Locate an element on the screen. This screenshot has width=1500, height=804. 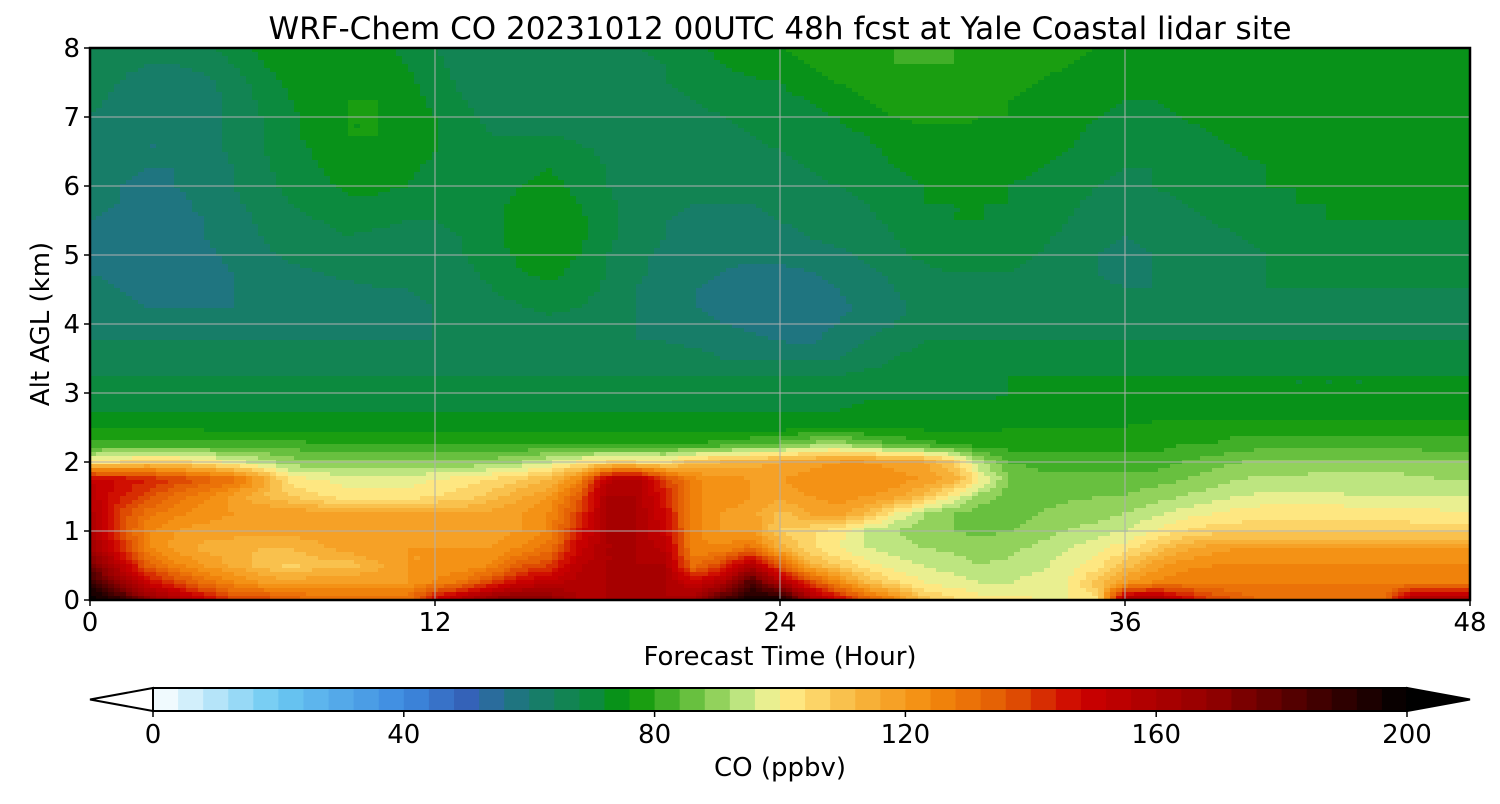
x-tick-label: 36 is located at coordinates (1124, 623).